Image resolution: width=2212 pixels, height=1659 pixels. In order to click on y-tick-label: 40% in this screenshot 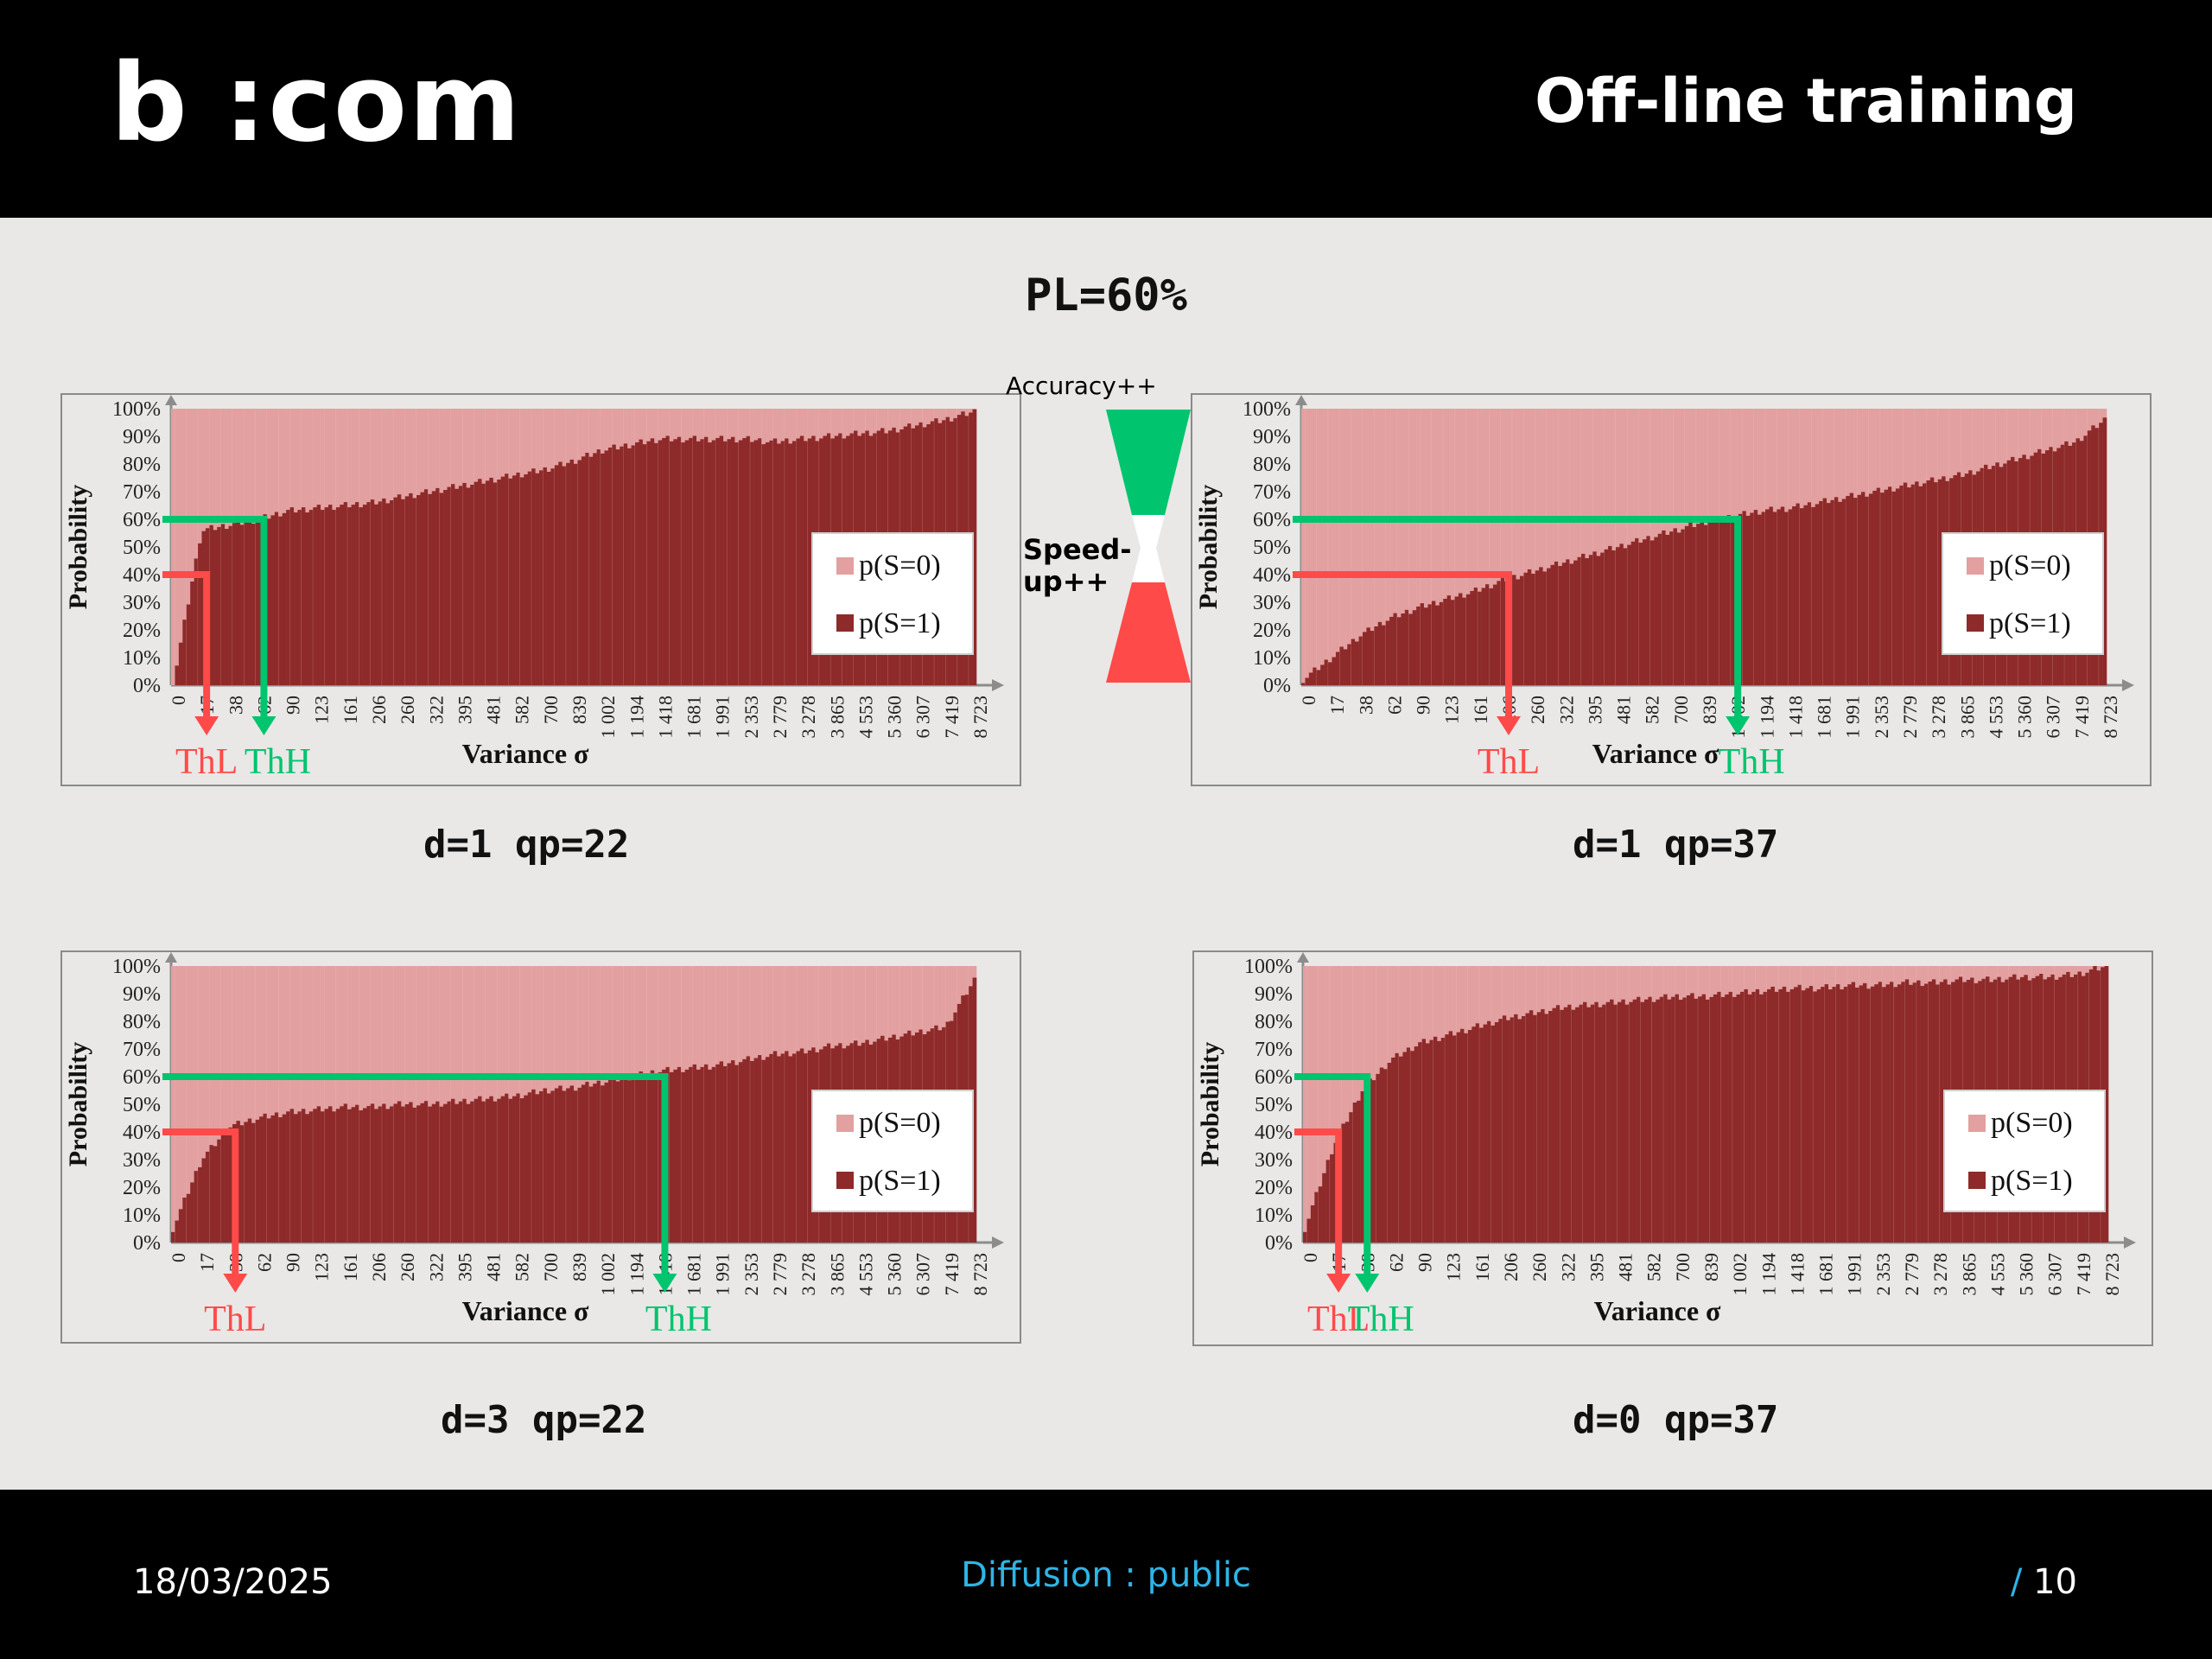, I will do `click(142, 575)`.